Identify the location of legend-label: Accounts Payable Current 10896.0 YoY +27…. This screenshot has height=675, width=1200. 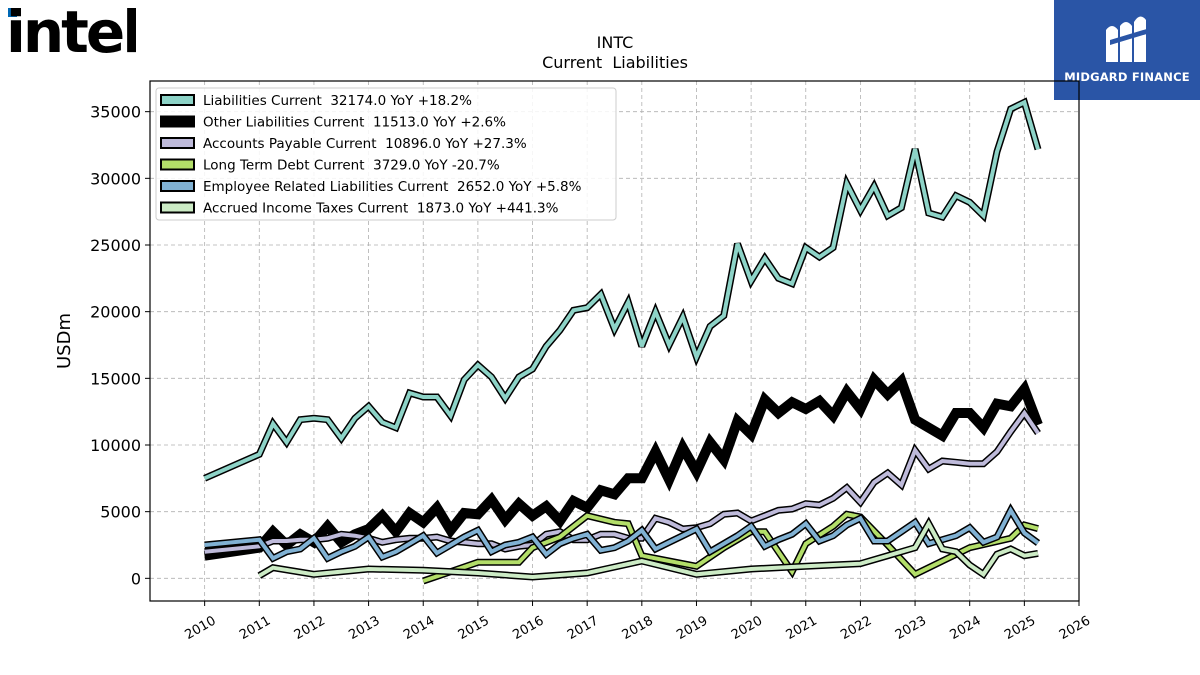
(365, 144).